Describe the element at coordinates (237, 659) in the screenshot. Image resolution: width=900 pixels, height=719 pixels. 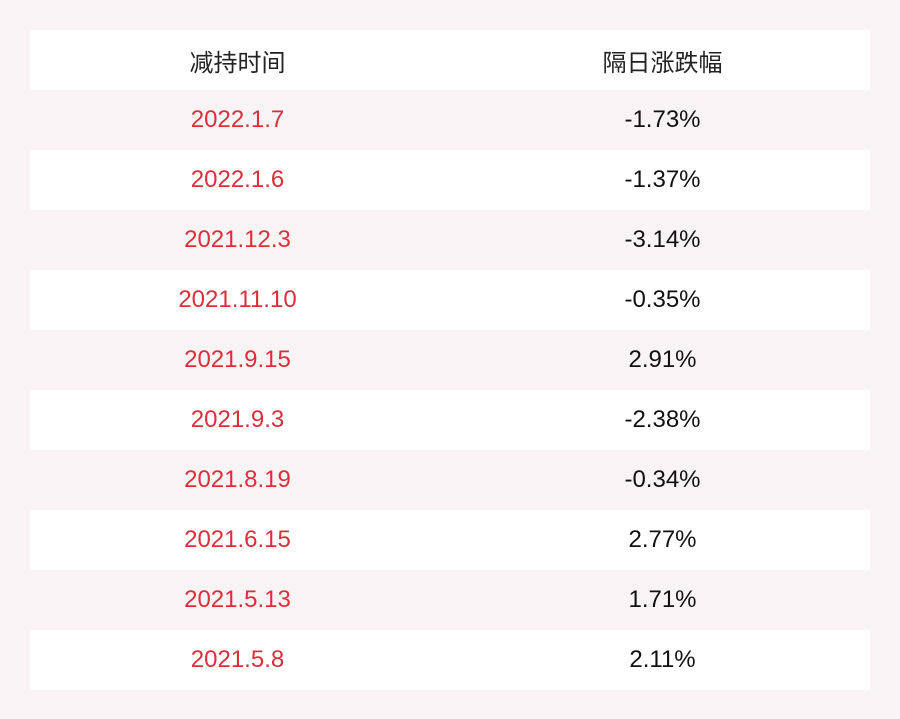
I see `date-cell: 2021.5.8` at that location.